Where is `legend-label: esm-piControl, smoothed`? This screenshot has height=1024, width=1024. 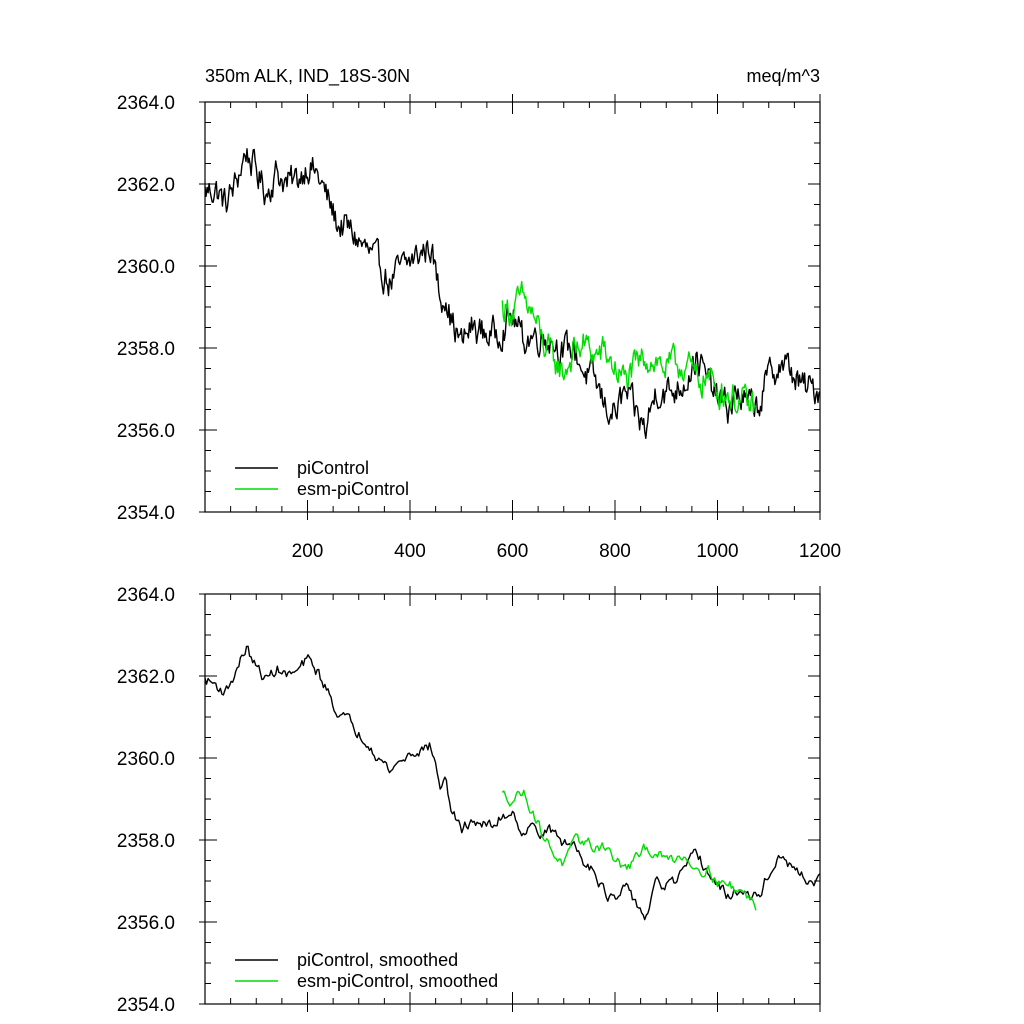 legend-label: esm-piControl, smoothed is located at coordinates (397, 981).